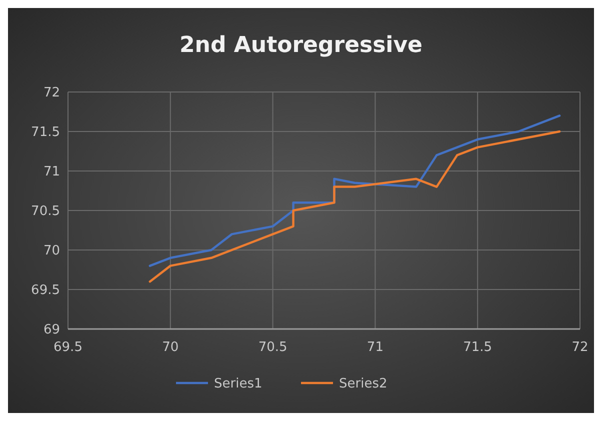  I want to click on x-tick-label: 72, so click(580, 347).